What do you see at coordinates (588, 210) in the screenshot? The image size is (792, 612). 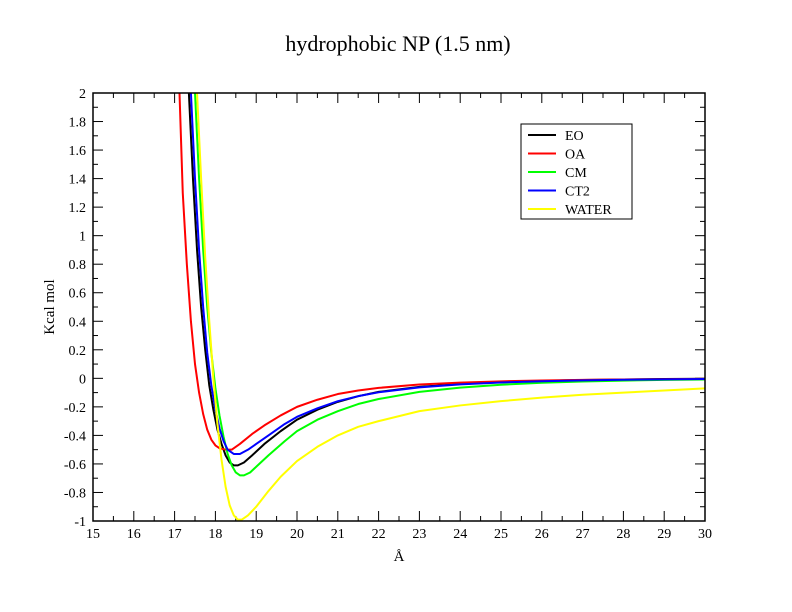 I see `legend-label-water: WATER` at bounding box center [588, 210].